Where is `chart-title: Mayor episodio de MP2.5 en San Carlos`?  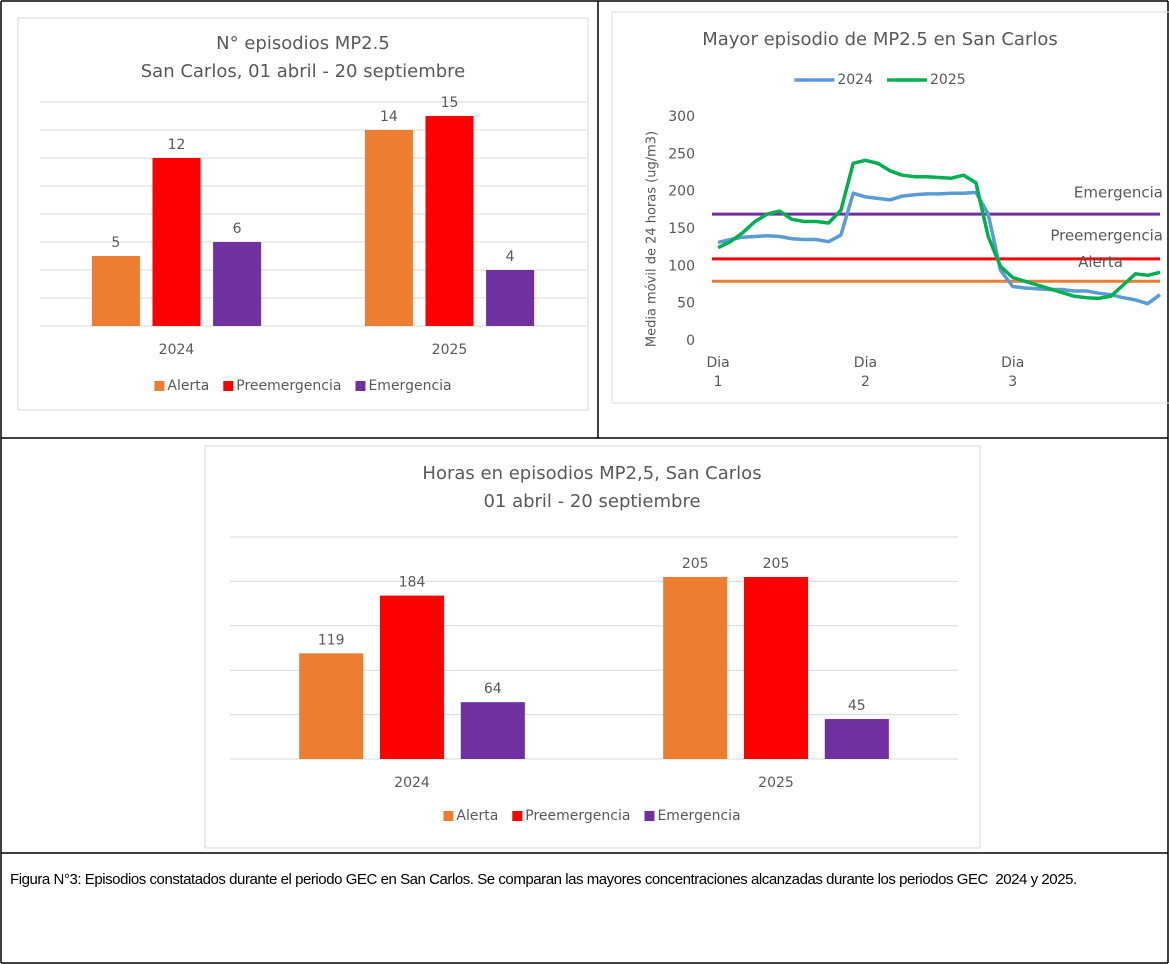 chart-title: Mayor episodio de MP2.5 en San Carlos is located at coordinates (880, 39).